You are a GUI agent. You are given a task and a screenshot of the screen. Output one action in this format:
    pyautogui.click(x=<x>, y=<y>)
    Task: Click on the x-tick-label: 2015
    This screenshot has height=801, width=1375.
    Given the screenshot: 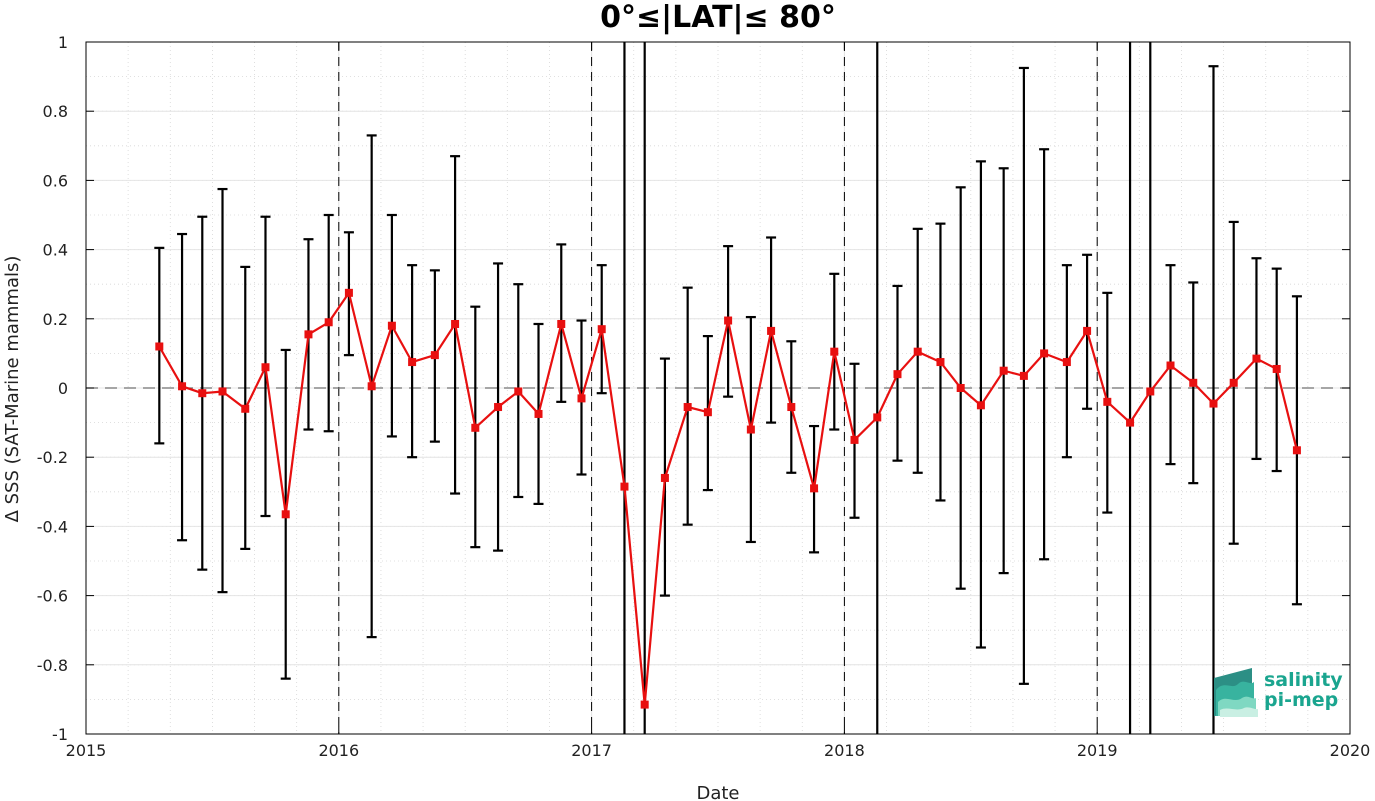 What is the action you would take?
    pyautogui.click(x=86, y=750)
    